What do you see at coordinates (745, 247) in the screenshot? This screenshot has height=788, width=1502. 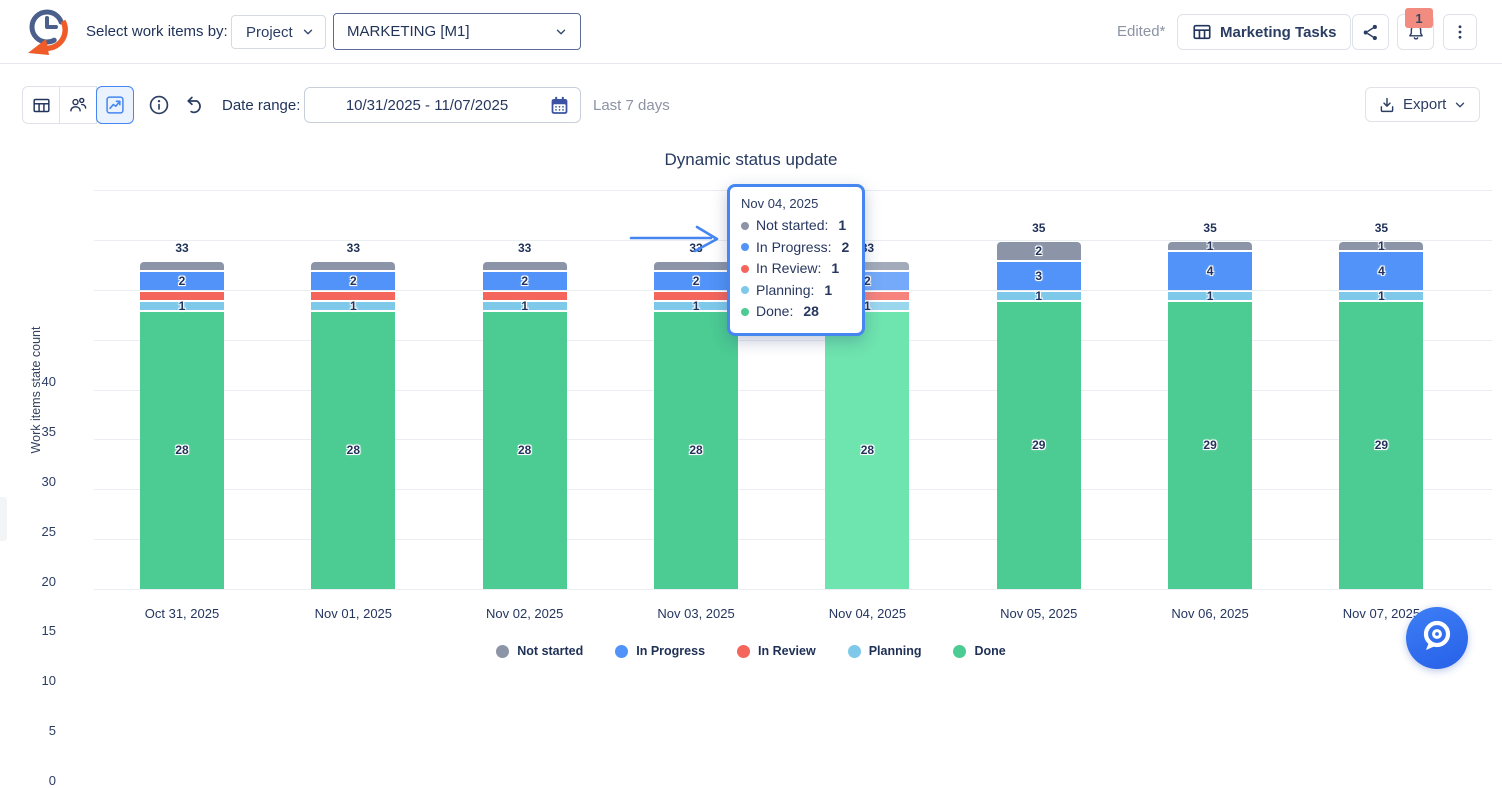 I see `tooltip-dot` at bounding box center [745, 247].